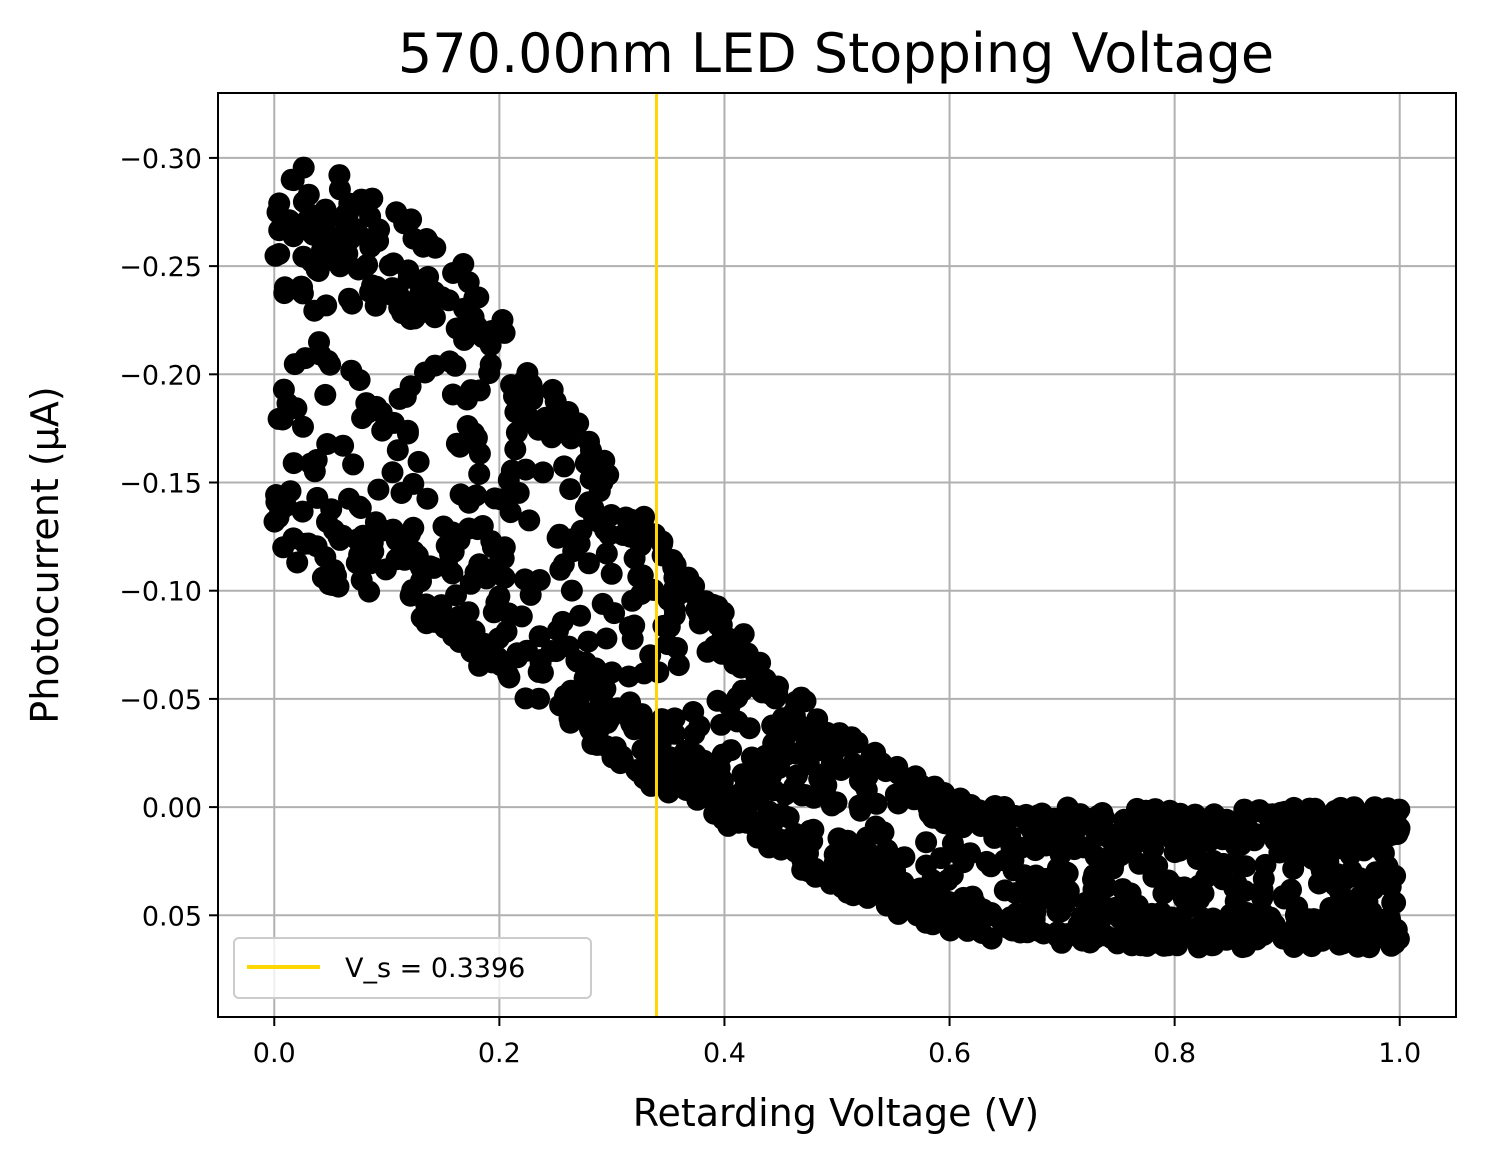 This screenshot has height=1161, width=1485. Describe the element at coordinates (160, 592) in the screenshot. I see `y-tick-label: −0.10` at that location.